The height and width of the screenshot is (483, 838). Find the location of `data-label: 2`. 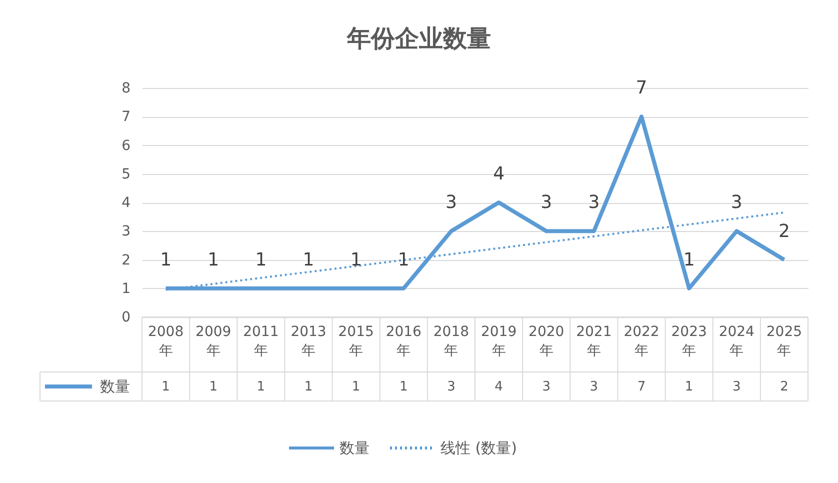

data-label: 2 is located at coordinates (784, 387).